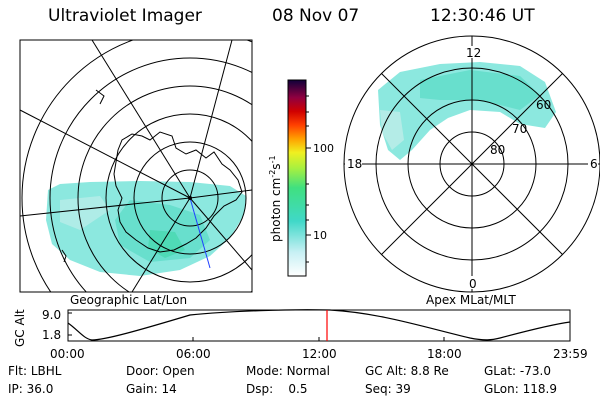 Image resolution: width=600 pixels, height=400 pixels. What do you see at coordinates (128, 300) in the screenshot?
I see `geographic-caption: Geographic Lat/Lon` at bounding box center [128, 300].